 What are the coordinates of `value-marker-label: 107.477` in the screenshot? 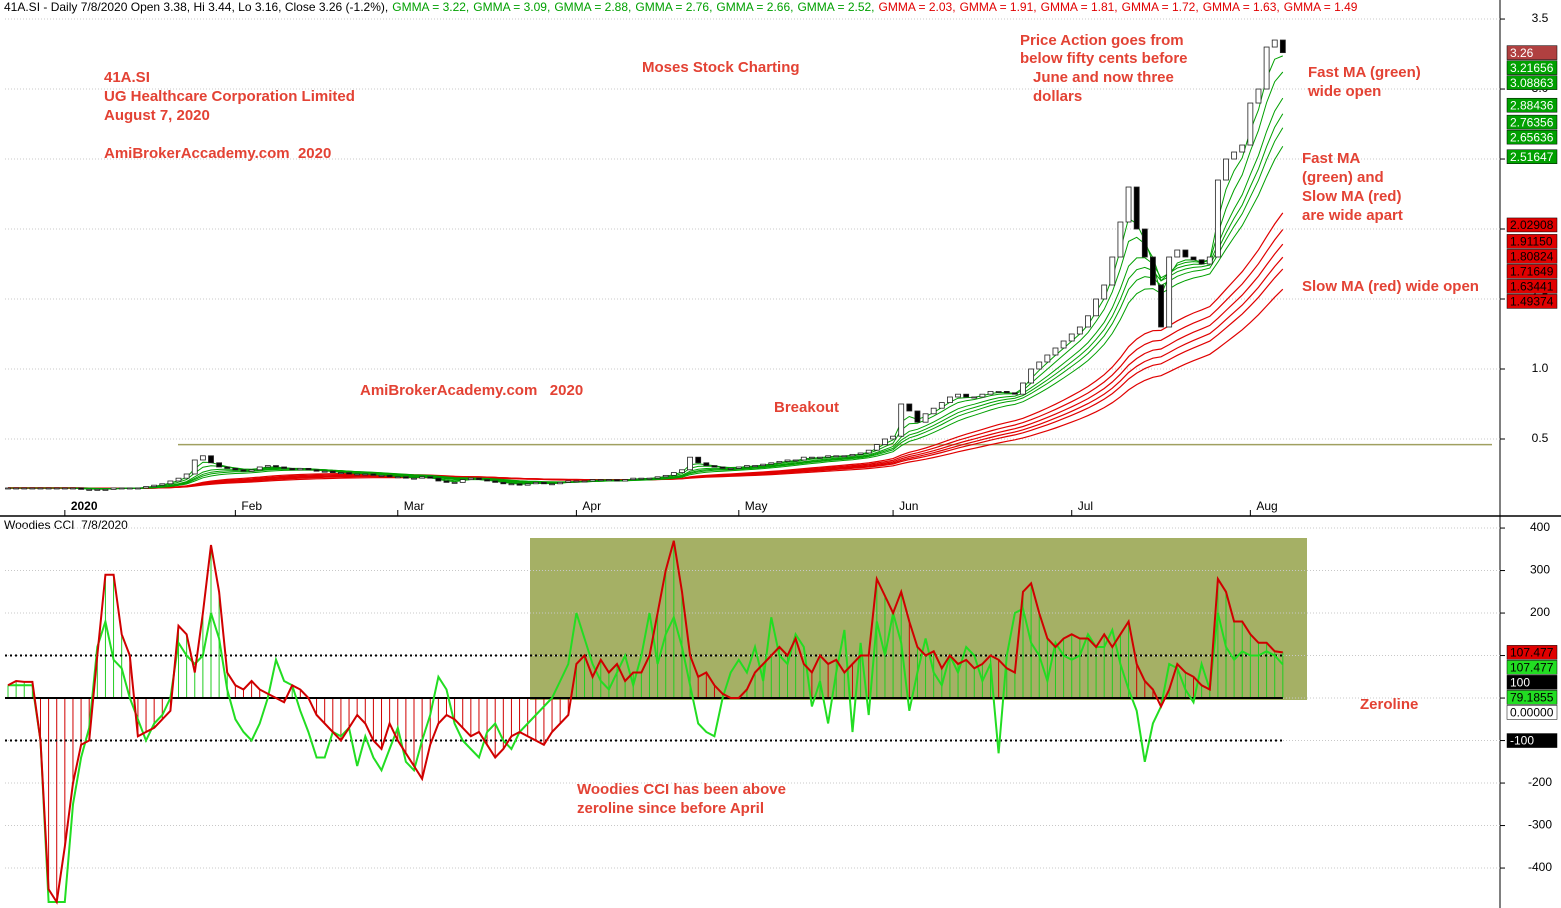 It's located at (1532, 668).